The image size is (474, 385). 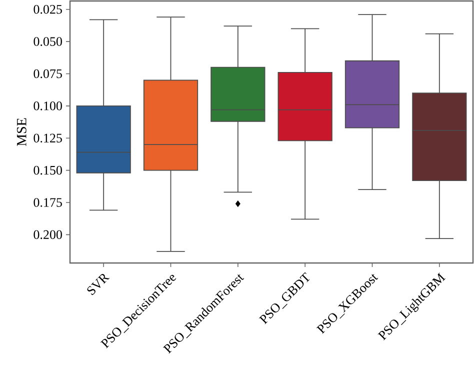 What do you see at coordinates (48, 9) in the screenshot?
I see `y-tick-label: 0.025` at bounding box center [48, 9].